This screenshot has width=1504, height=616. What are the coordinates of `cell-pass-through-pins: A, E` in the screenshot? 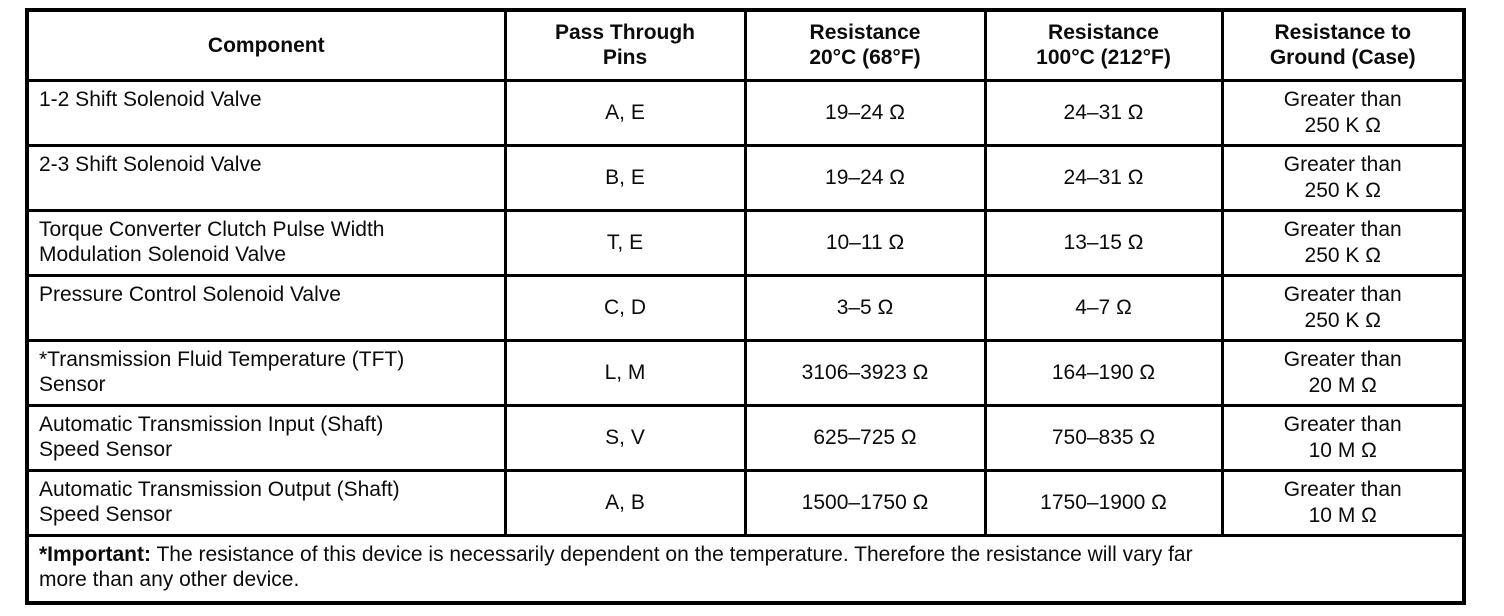 It's located at (625, 112).